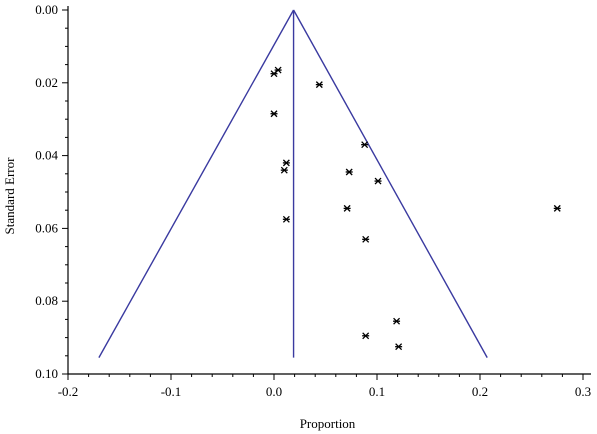  Describe the element at coordinates (583, 391) in the screenshot. I see `x-tick-label: 0.3` at that location.